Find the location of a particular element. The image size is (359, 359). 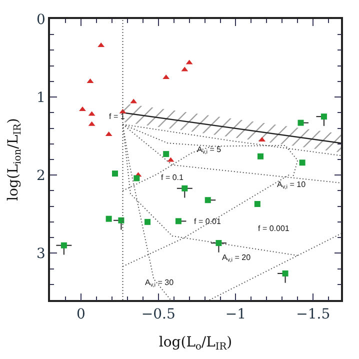

annotation: f = 0.001 is located at coordinates (274, 228).